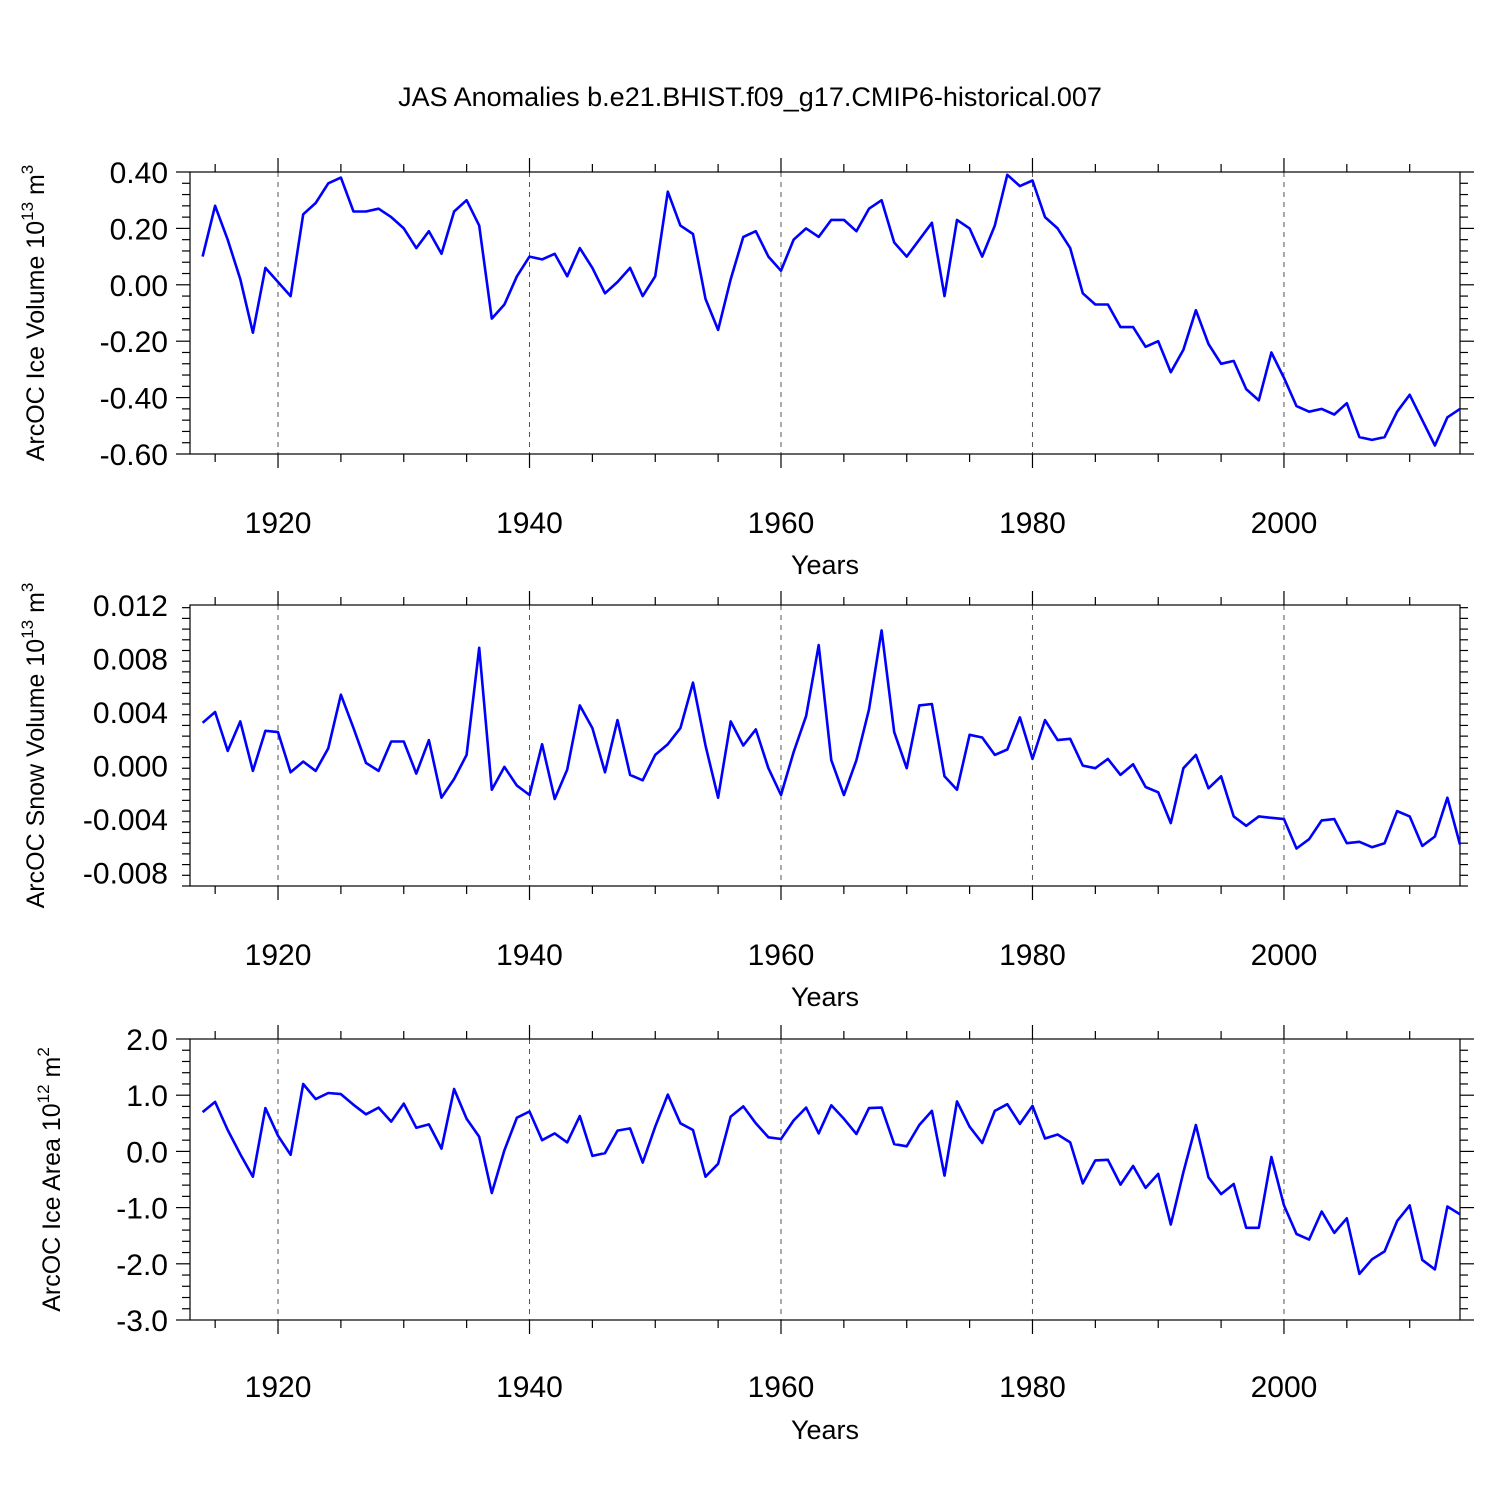 The width and height of the screenshot is (1500, 1500). Describe the element at coordinates (139, 286) in the screenshot. I see `y-tick-label: 0.00` at that location.